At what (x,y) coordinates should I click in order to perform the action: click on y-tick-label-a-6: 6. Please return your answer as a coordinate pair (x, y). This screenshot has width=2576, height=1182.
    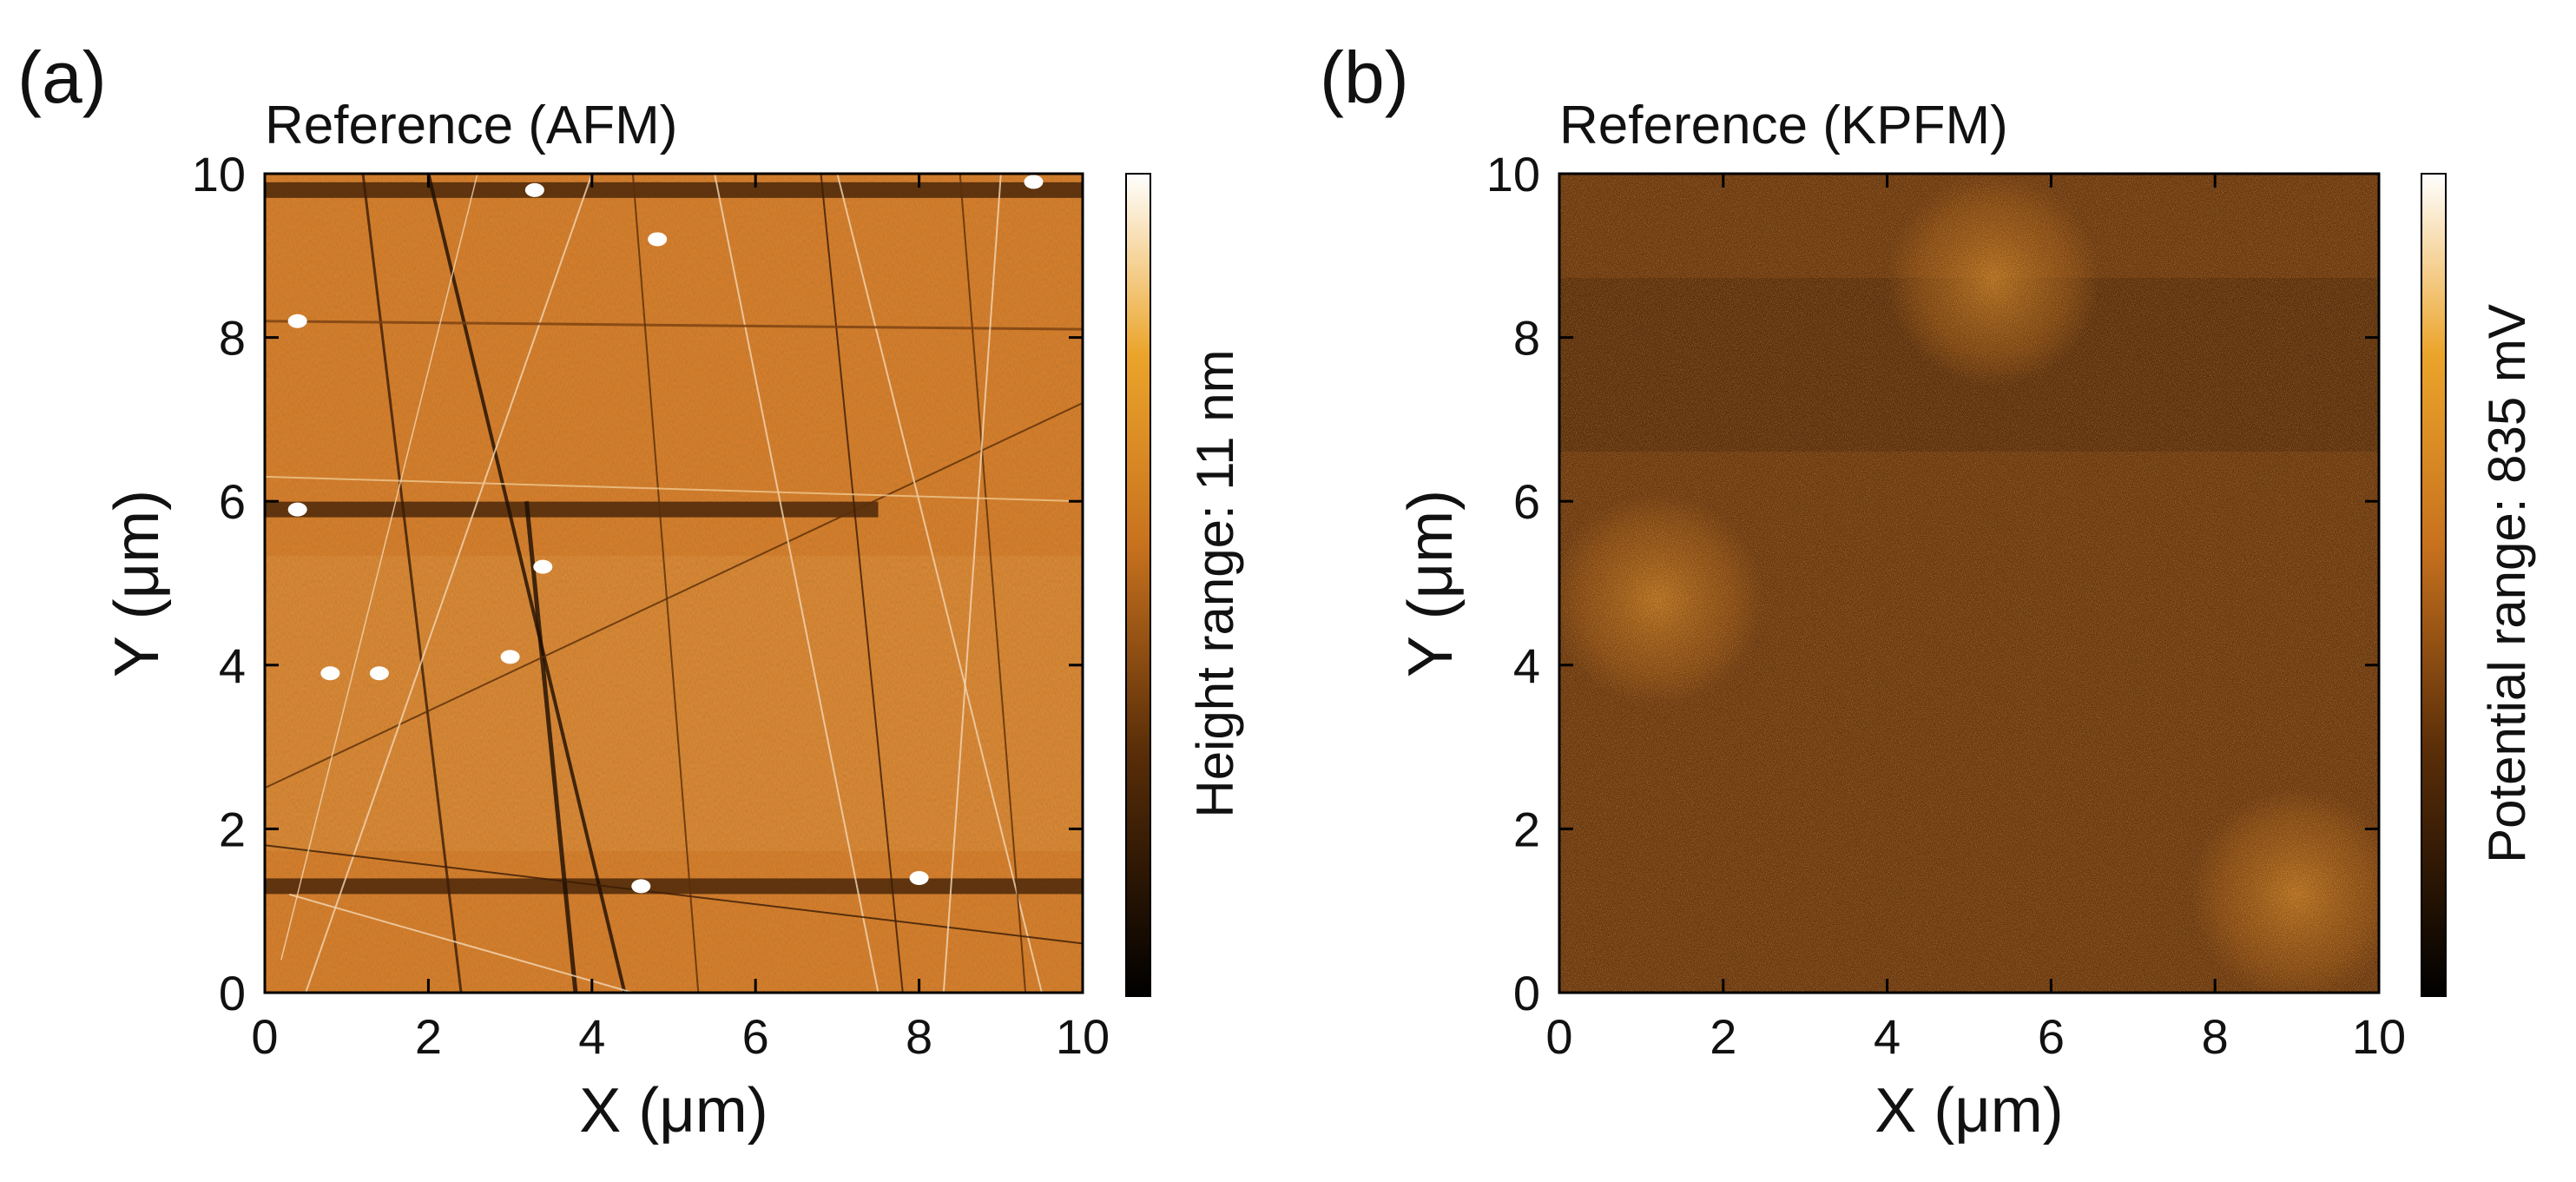
    Looking at the image, I should click on (232, 501).